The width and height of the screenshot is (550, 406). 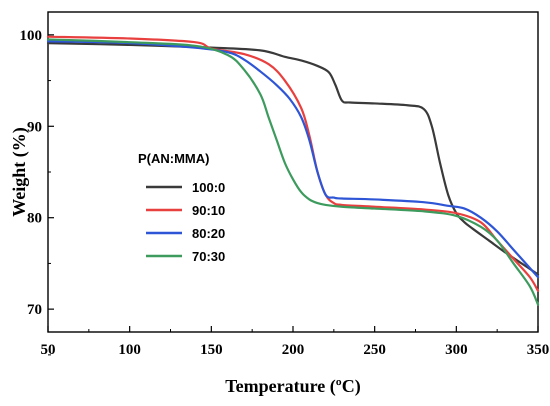 What do you see at coordinates (129, 350) in the screenshot?
I see `x-tick-label-100: 100` at bounding box center [129, 350].